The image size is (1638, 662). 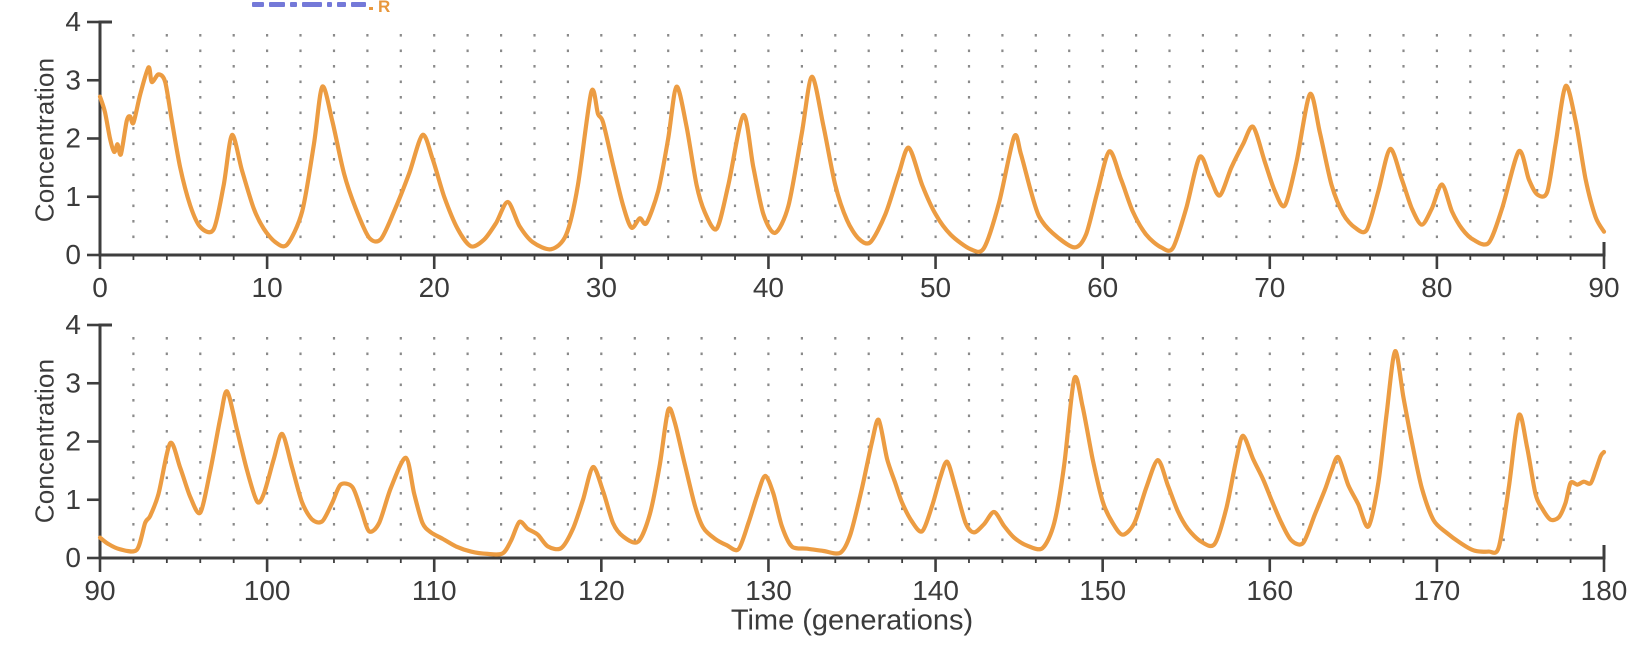 I want to click on text-fragment, so click(x=312, y=4).